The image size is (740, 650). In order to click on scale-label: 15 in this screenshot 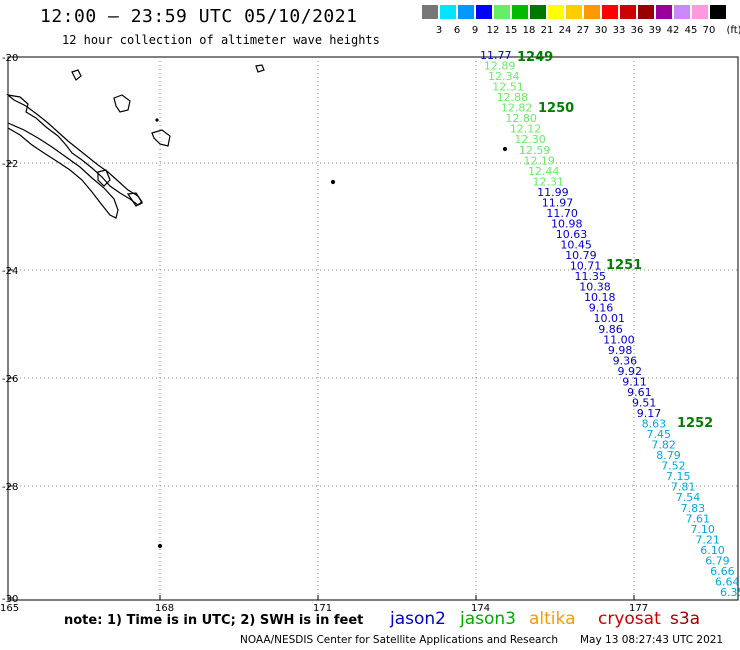, I will do `click(511, 30)`.